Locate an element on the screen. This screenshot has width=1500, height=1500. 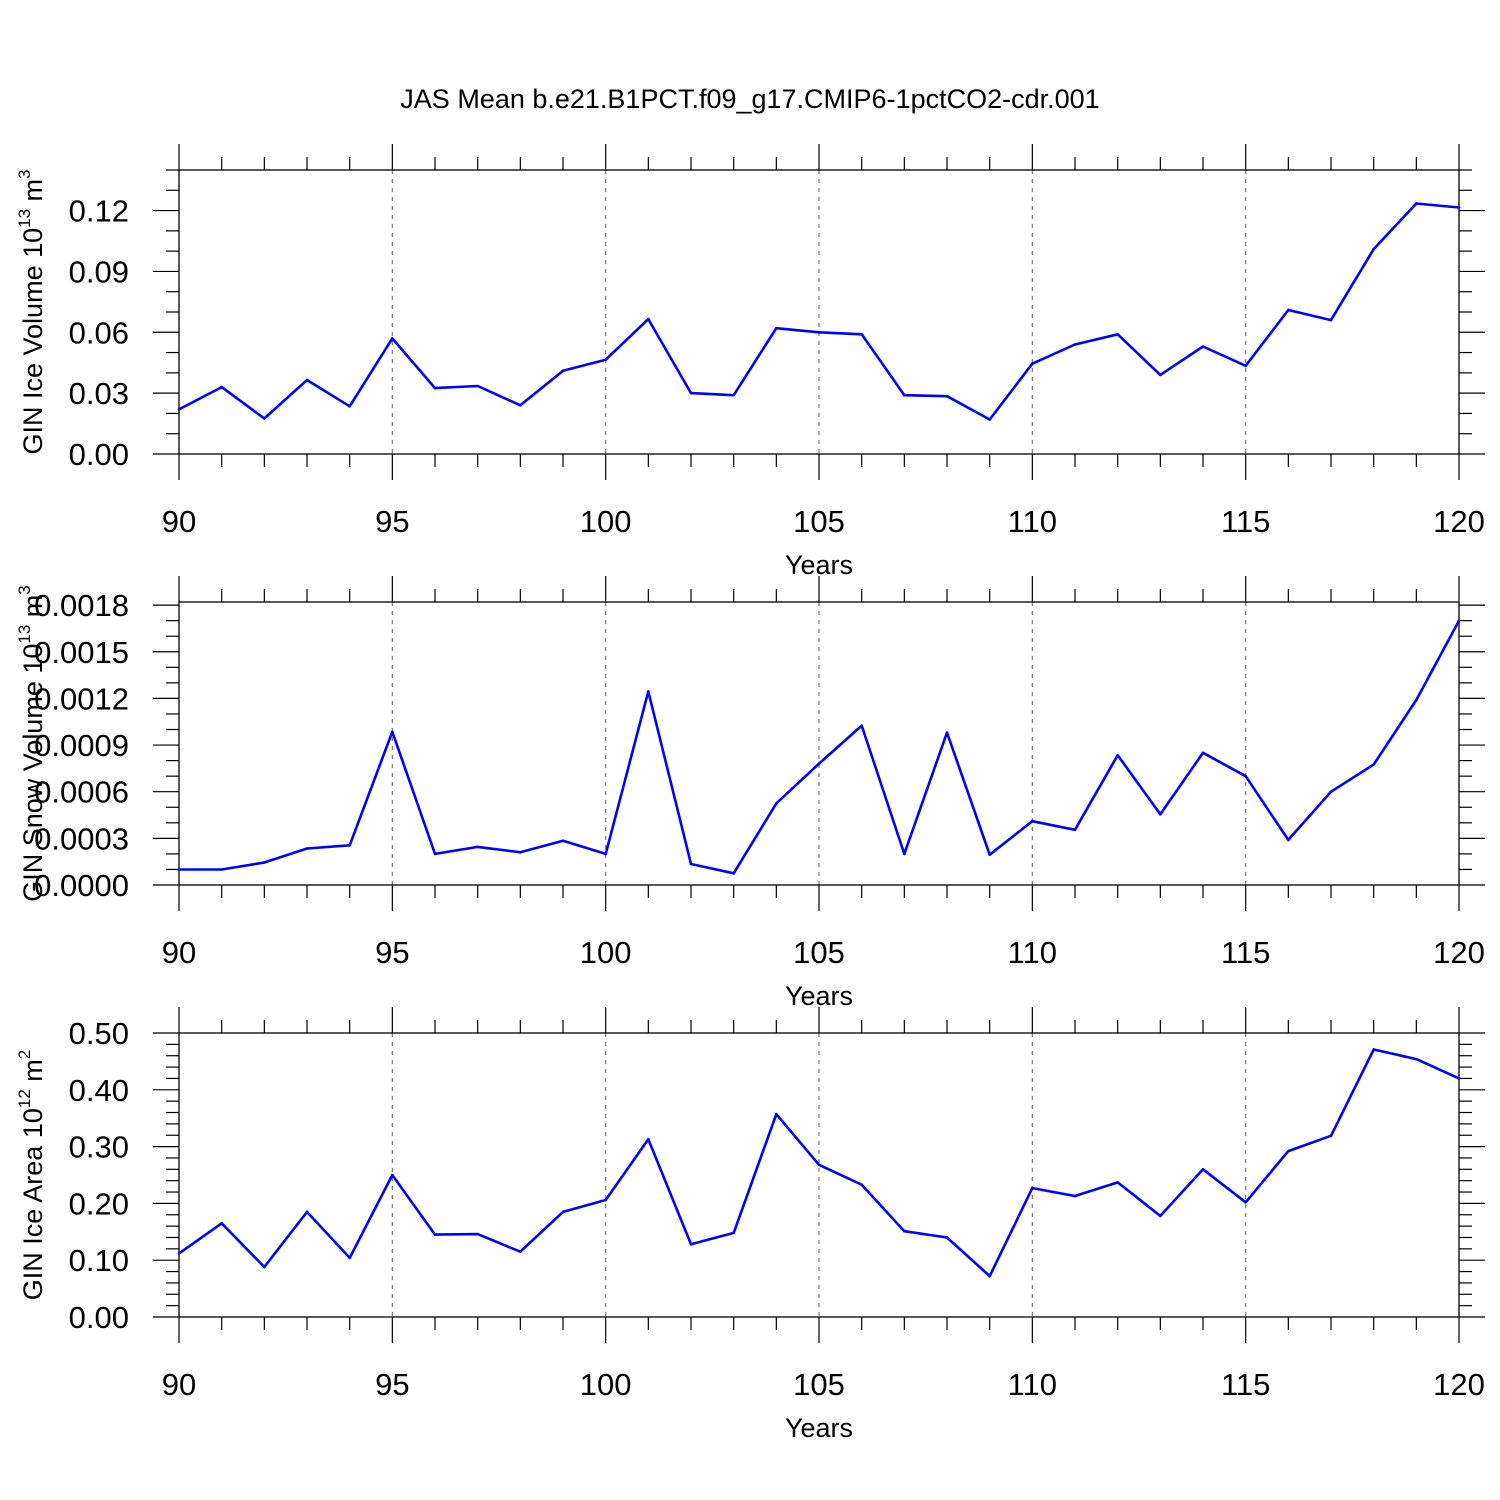
y-tick-label: 0.0018 is located at coordinates (81, 605).